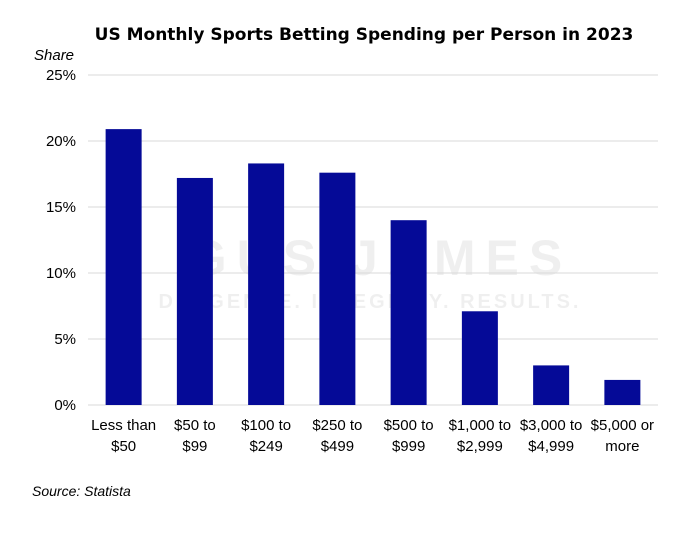 This screenshot has height=534, width=694. Describe the element at coordinates (61, 240) in the screenshot. I see `y-axis-ticks: 0% 5% 10% 15% 20% 25%` at that location.